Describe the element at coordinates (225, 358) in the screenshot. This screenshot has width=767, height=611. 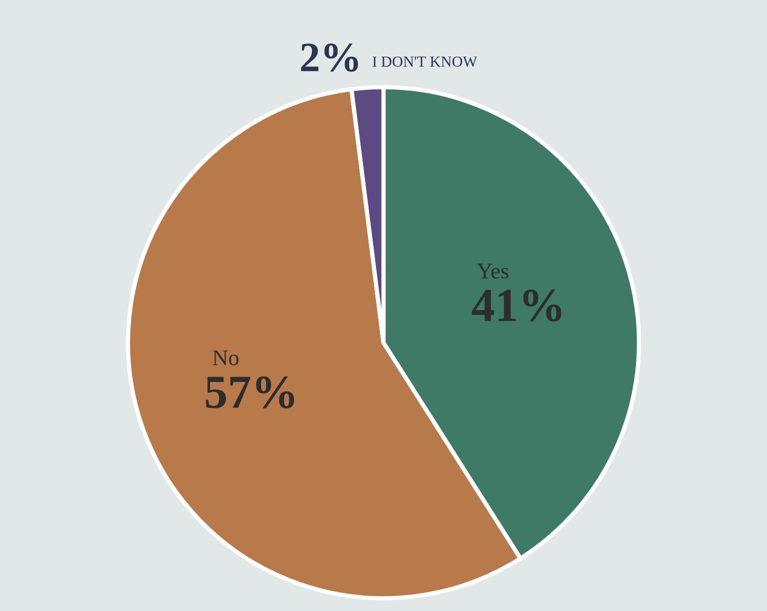
I see `slice-label: No` at that location.